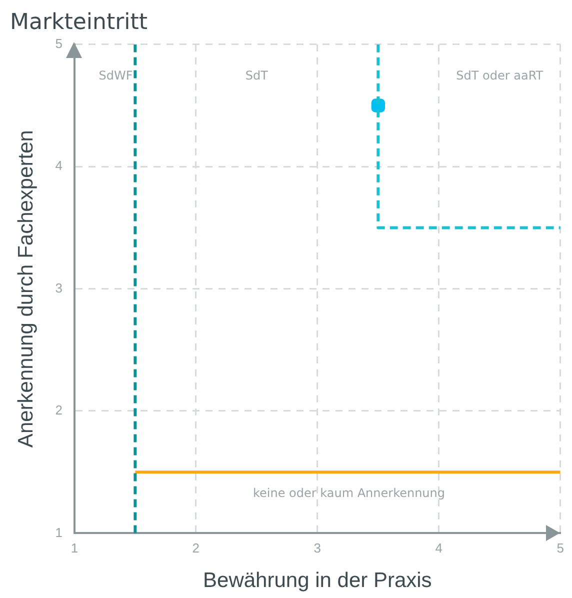  I want to click on annotation: SdT oder aaRT, so click(500, 75).